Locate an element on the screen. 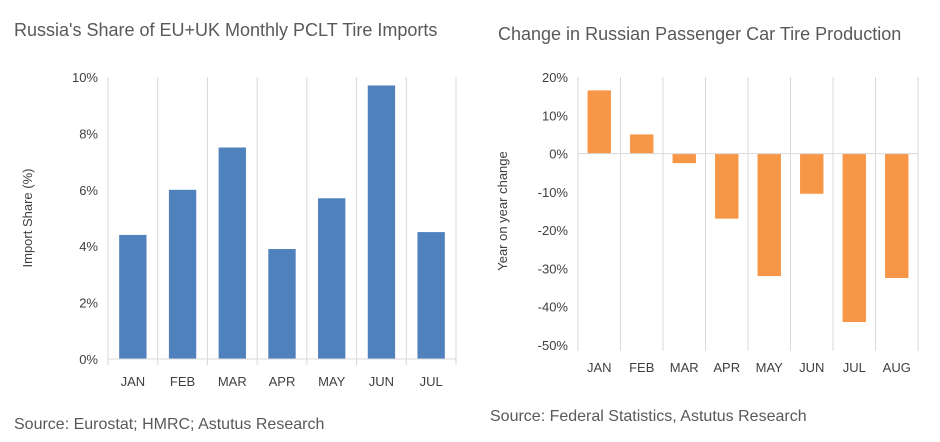 This screenshot has width=940, height=442. chart2-xtick-label: MAR is located at coordinates (684, 367).